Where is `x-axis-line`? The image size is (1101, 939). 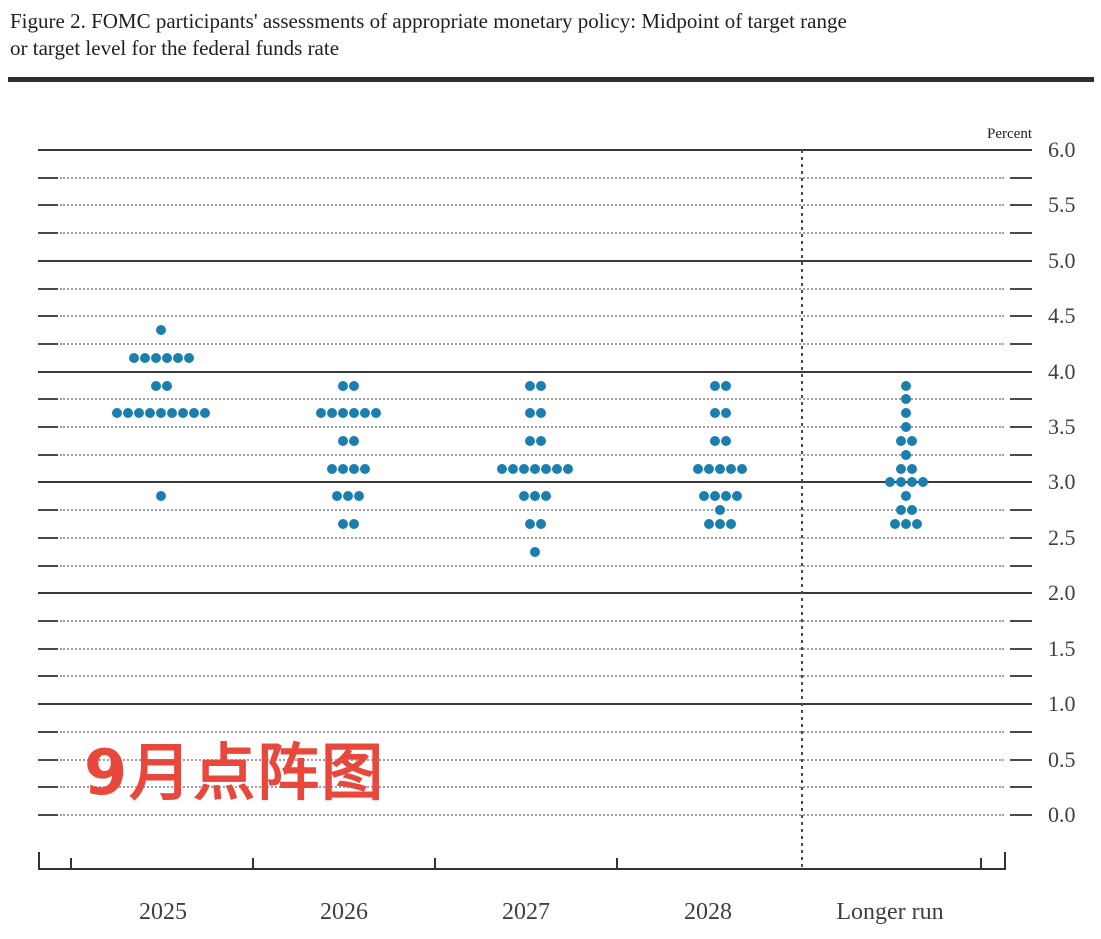 x-axis-line is located at coordinates (522, 869).